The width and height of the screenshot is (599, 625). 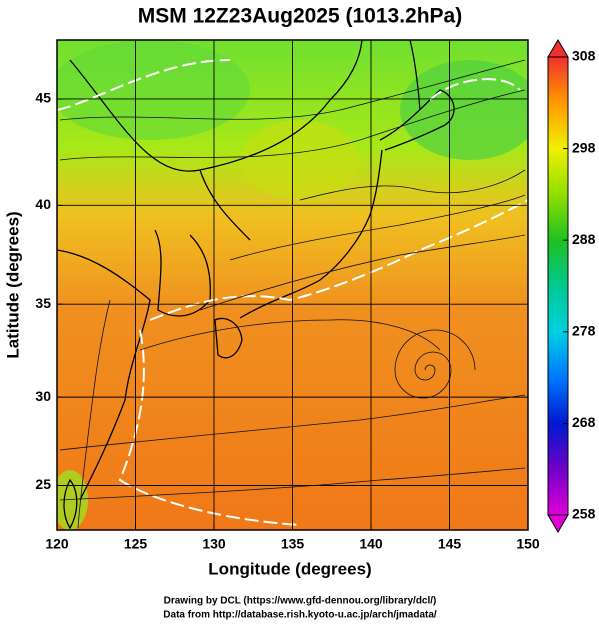 What do you see at coordinates (584, 422) in the screenshot?
I see `colorbar-tick-label: 268` at bounding box center [584, 422].